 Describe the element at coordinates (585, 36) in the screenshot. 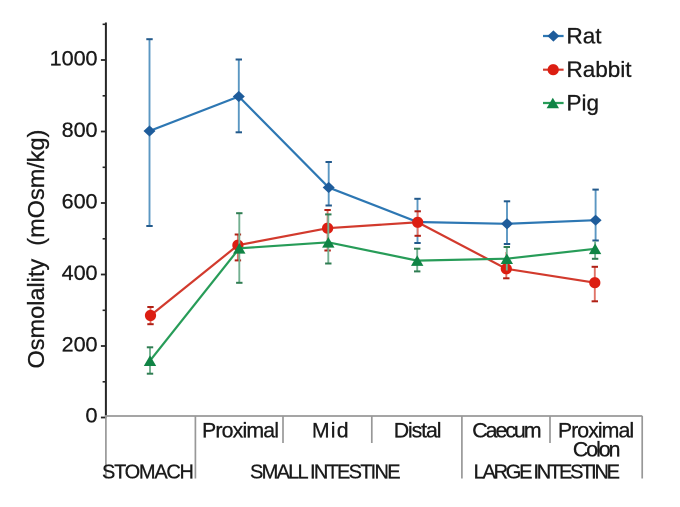

I see `svg-text: Rat` at that location.